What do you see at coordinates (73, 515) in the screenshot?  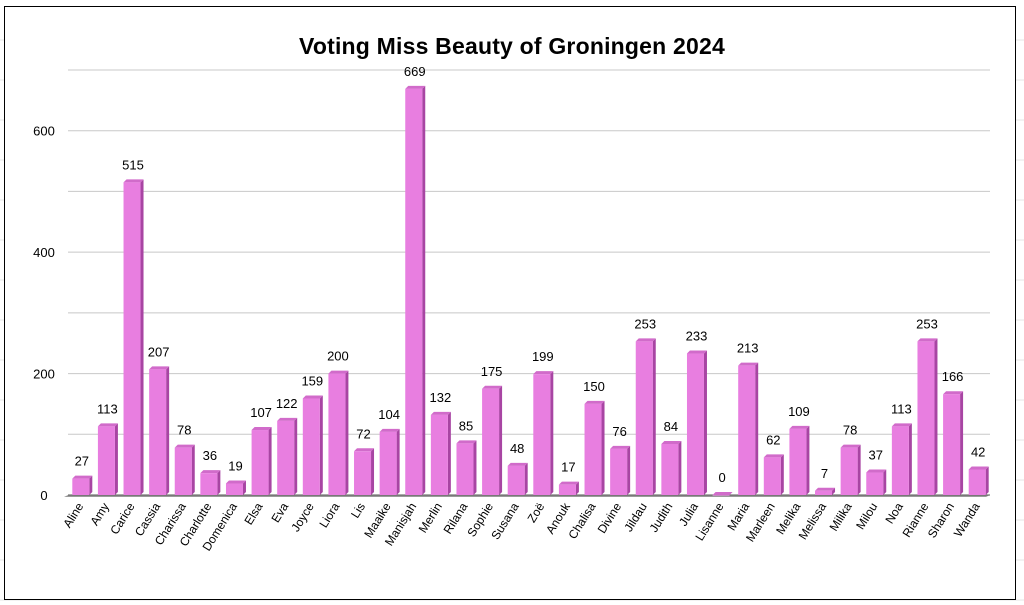 I see `x-tick-label: Aline` at bounding box center [73, 515].